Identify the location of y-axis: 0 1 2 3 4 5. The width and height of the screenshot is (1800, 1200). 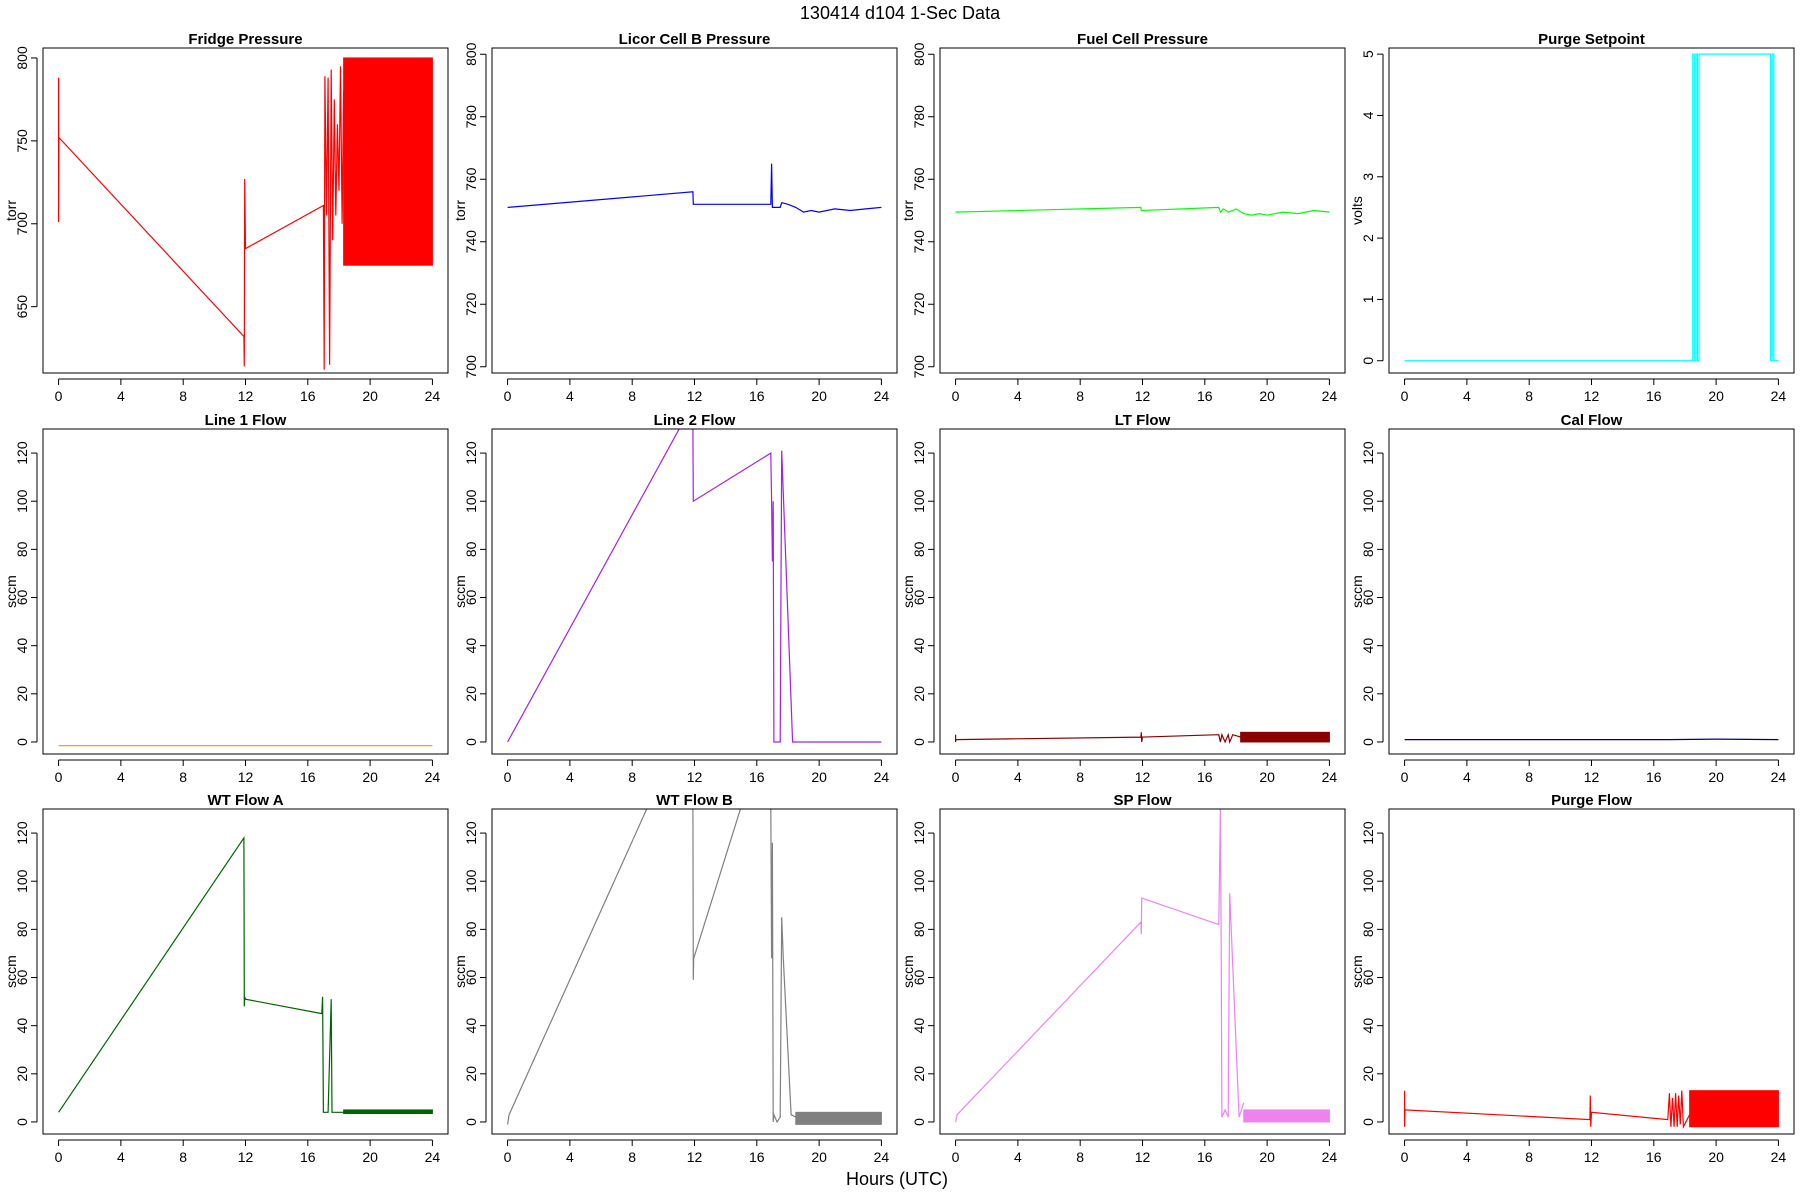
(1372, 207).